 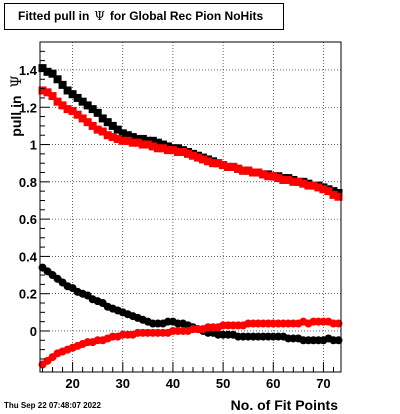 I want to click on y-tick-label: 0.4, so click(x=28, y=256).